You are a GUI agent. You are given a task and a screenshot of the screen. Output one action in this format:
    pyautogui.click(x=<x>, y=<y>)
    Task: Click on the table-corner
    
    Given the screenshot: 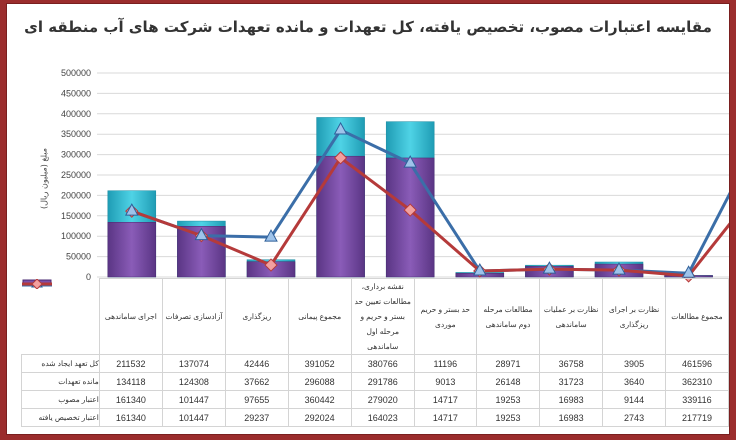 What is the action you would take?
    pyautogui.click(x=60, y=316)
    